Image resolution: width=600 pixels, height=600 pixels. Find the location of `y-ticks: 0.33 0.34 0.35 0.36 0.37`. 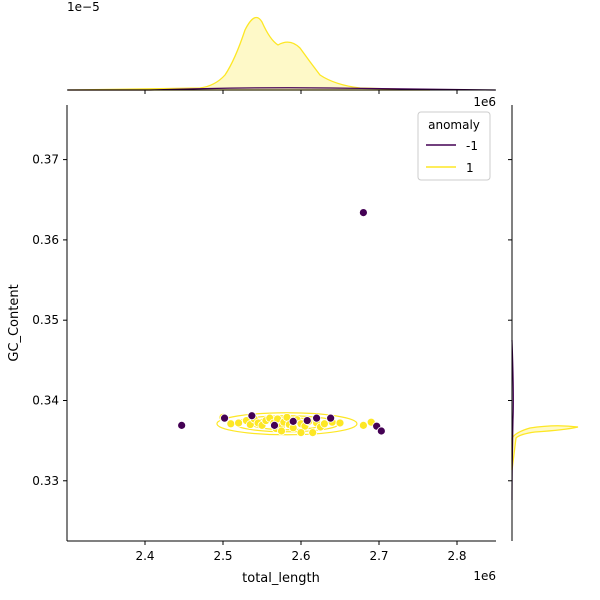

y-ticks: 0.33 0.34 0.35 0.36 0.37 is located at coordinates (49, 320).